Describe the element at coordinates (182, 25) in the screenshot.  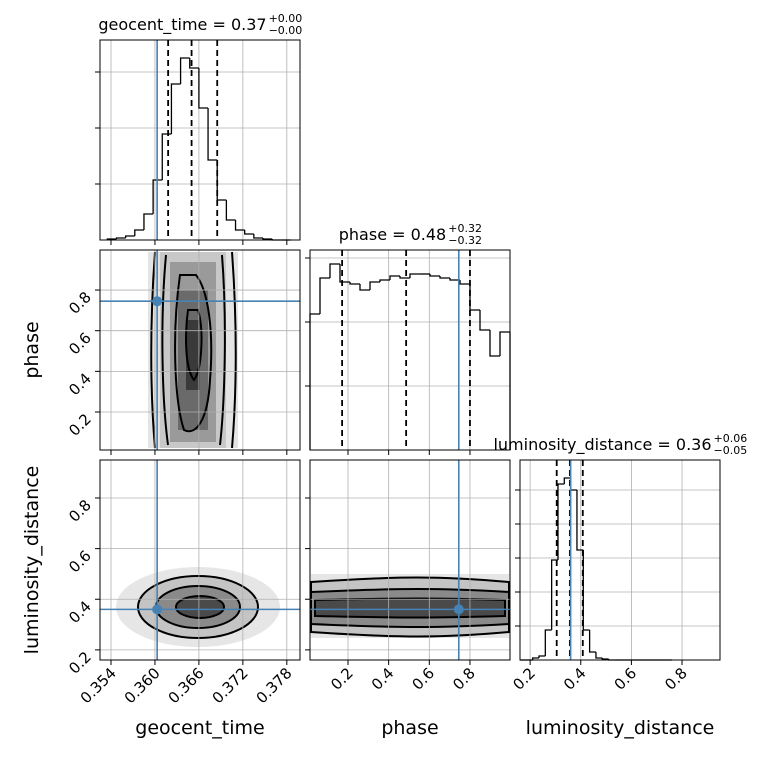
I see `panel-title: geocent_time = 0.37` at that location.